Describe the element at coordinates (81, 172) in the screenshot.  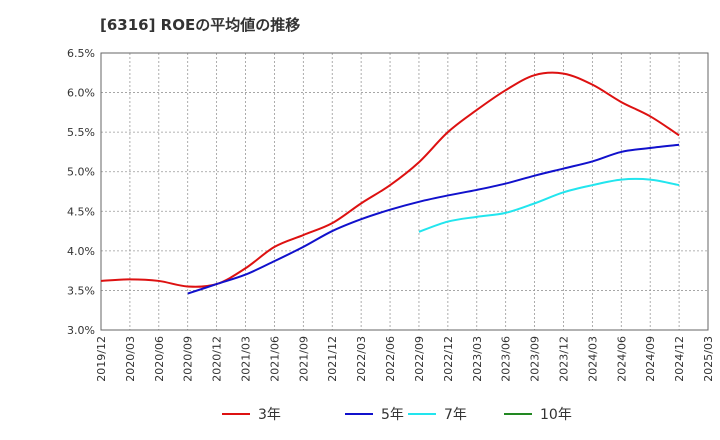
I see `y-tick-label: 5.0%` at that location.